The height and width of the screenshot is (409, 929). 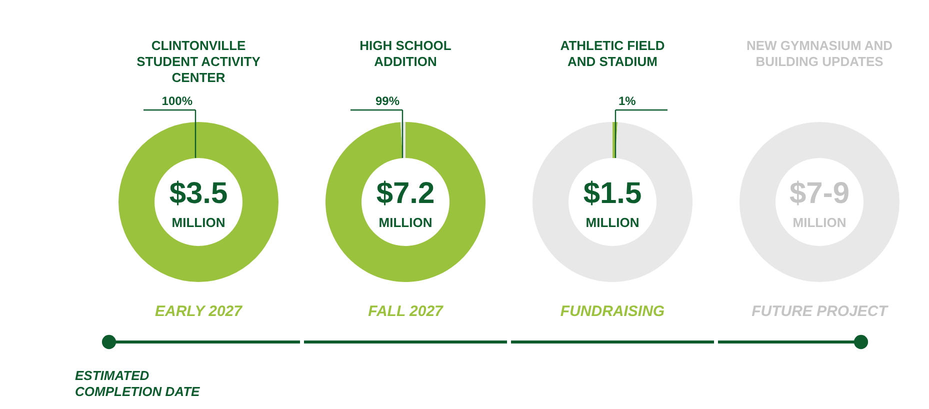 What do you see at coordinates (198, 61) in the screenshot?
I see `chart-title: CLINTONVILLE STUDENT ACTIVITY CENTER` at bounding box center [198, 61].